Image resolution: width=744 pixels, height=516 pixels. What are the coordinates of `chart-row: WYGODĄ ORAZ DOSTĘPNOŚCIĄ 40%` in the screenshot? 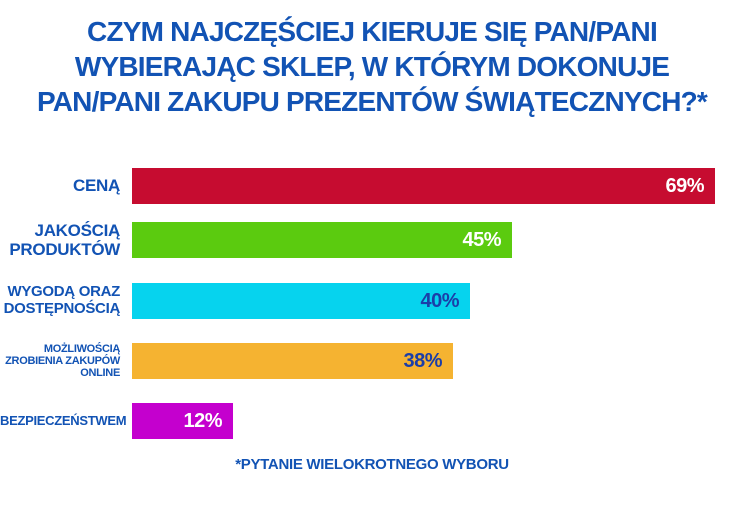 It's located at (372, 301).